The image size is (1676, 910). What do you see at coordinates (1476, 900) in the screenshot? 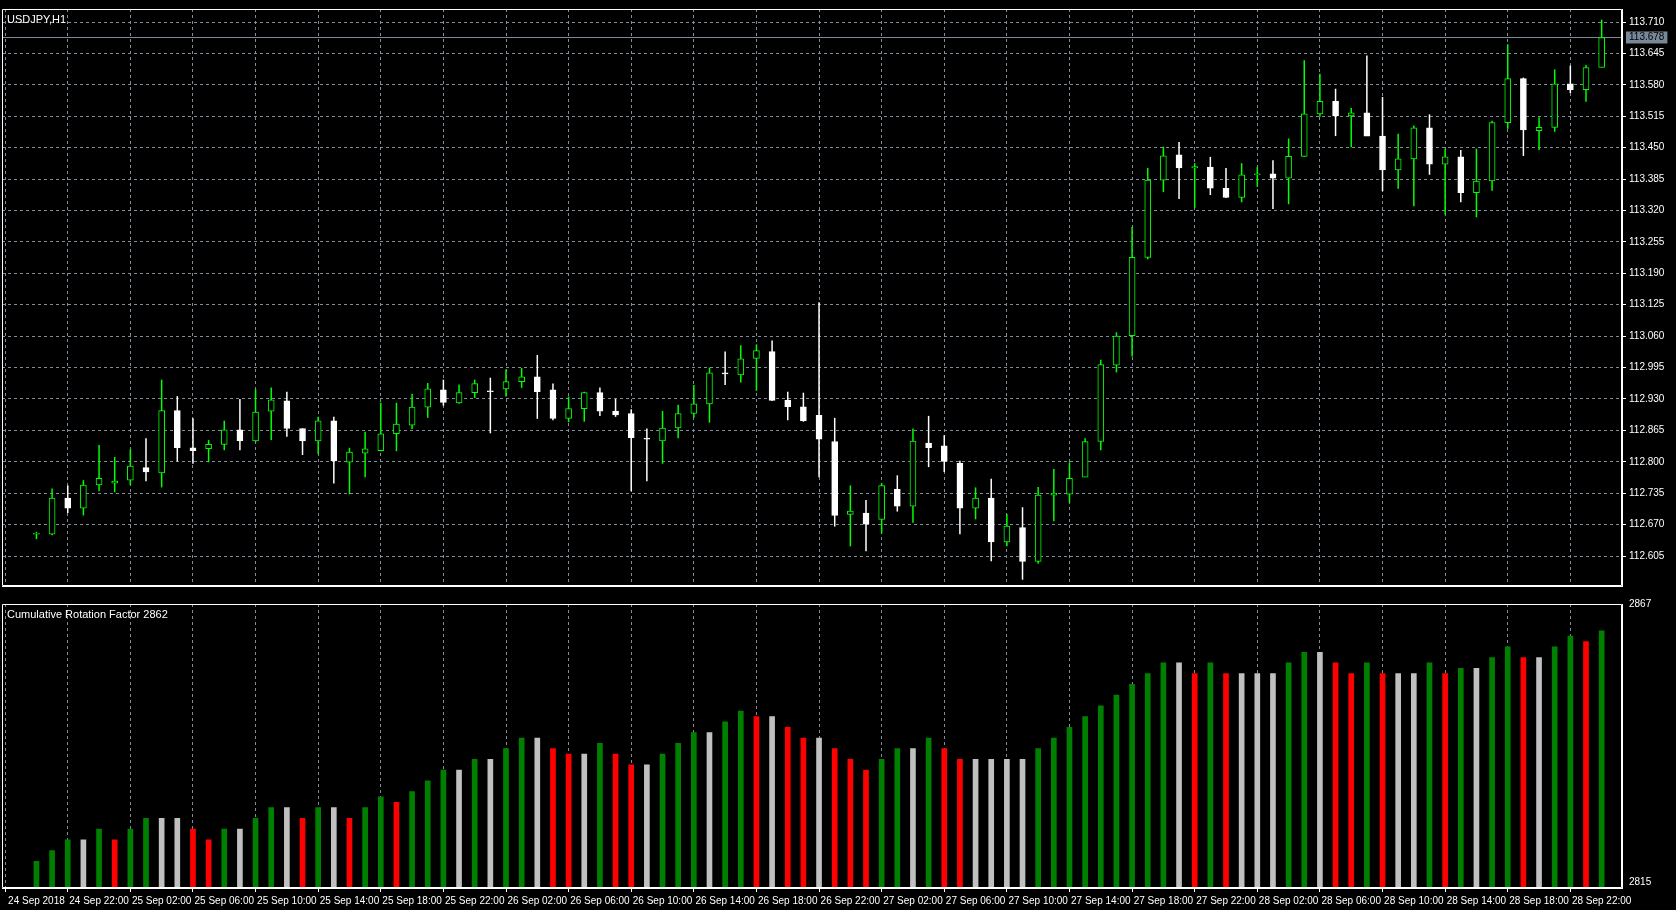
I see `x-tick-label: 28 Sep 14:00` at bounding box center [1476, 900].